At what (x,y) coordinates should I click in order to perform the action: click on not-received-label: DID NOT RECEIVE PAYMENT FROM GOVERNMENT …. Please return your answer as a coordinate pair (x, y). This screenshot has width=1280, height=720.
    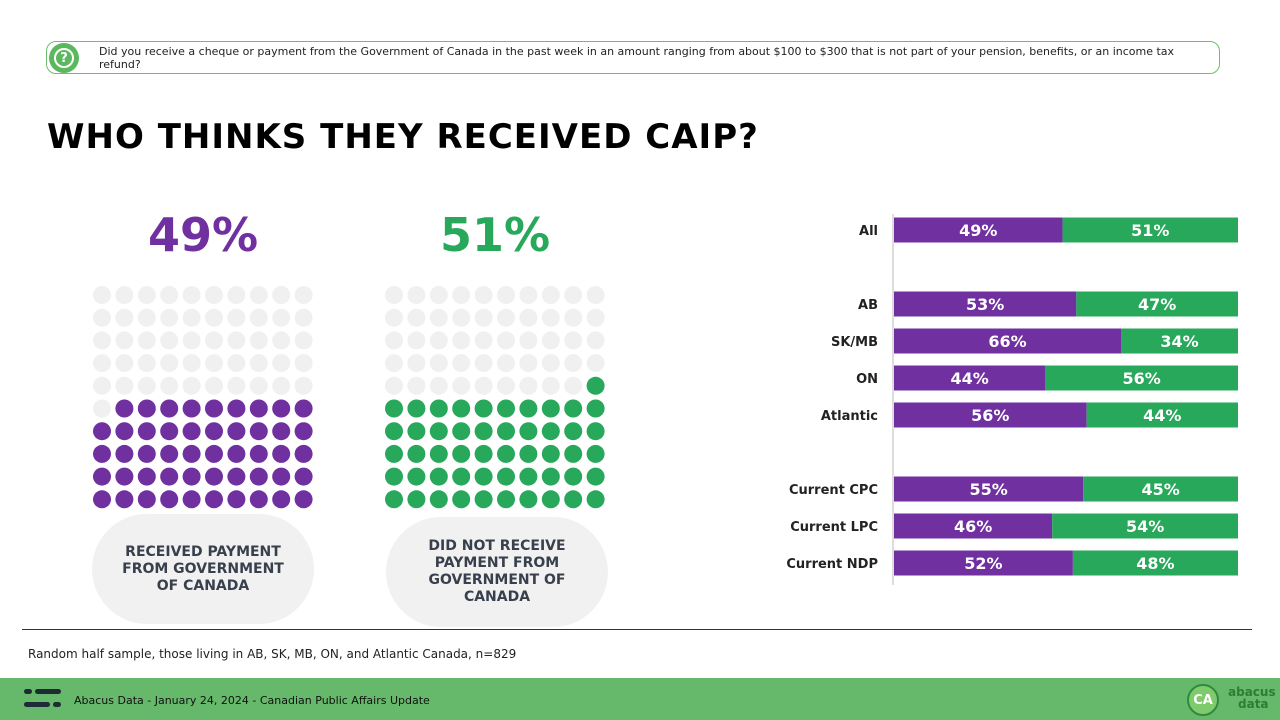
    Looking at the image, I should click on (497, 572).